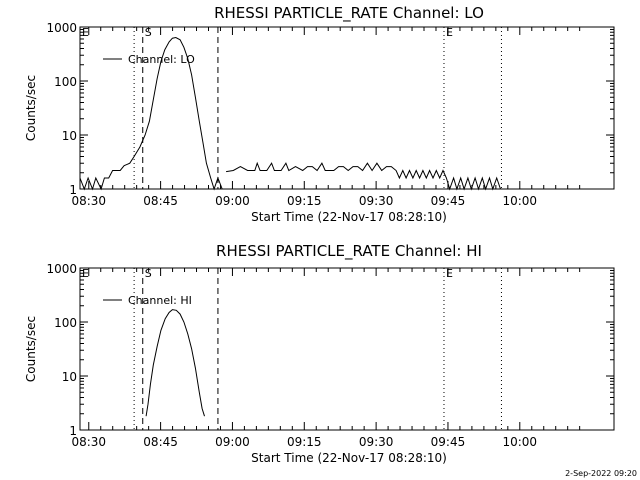  What do you see at coordinates (304, 442) in the screenshot?
I see `panel2-x-tick-label: 09:15` at bounding box center [304, 442].